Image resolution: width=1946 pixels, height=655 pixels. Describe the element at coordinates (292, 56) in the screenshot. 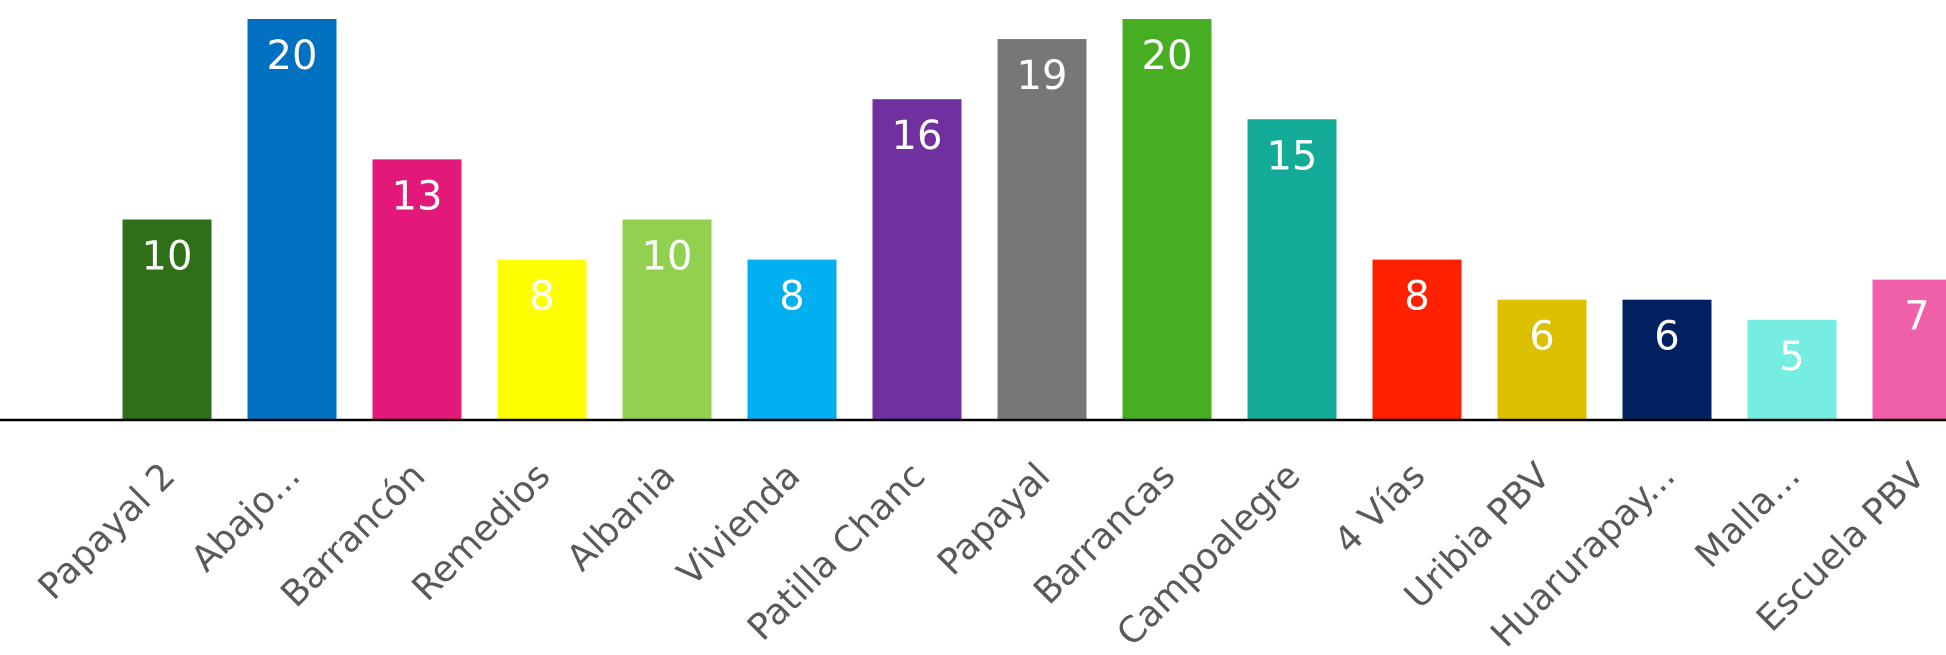

I see `value-label-1: 20` at that location.